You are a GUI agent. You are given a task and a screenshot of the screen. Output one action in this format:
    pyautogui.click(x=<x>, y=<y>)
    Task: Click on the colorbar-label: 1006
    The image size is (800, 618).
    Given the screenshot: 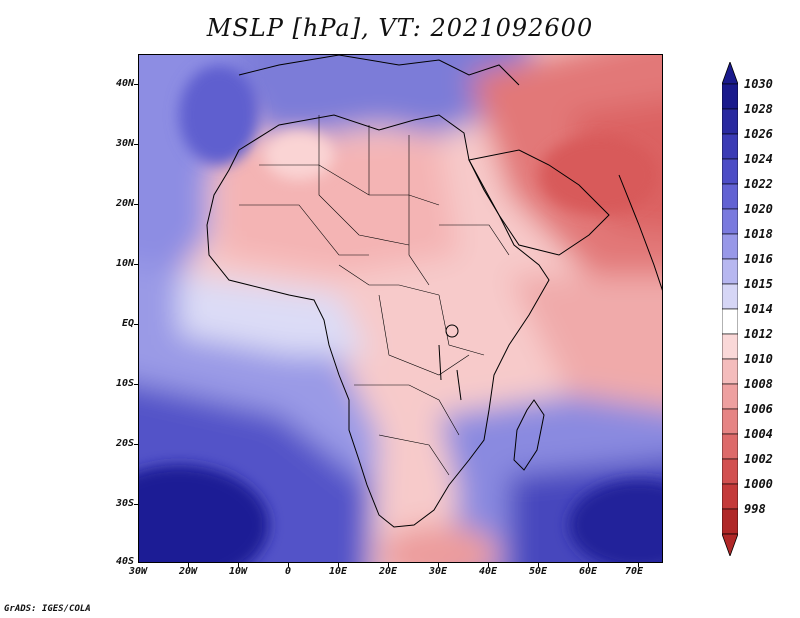 What is the action you would take?
    pyautogui.click(x=758, y=409)
    